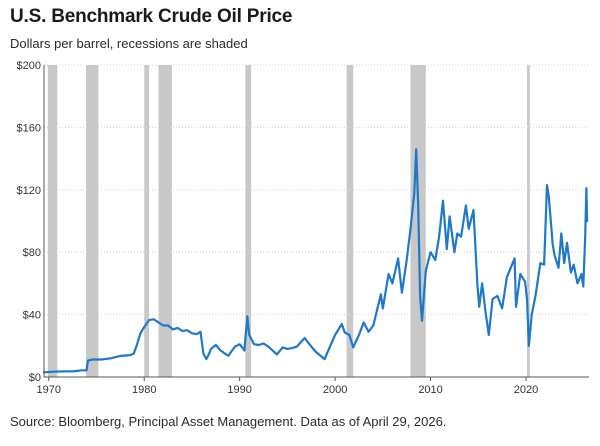 This screenshot has width=600, height=446. Describe the element at coordinates (32, 253) in the screenshot. I see `y-tick-label: $80` at that location.